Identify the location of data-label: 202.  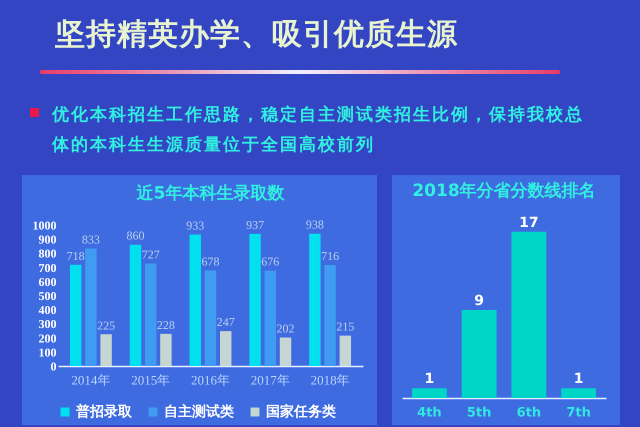
(285, 329).